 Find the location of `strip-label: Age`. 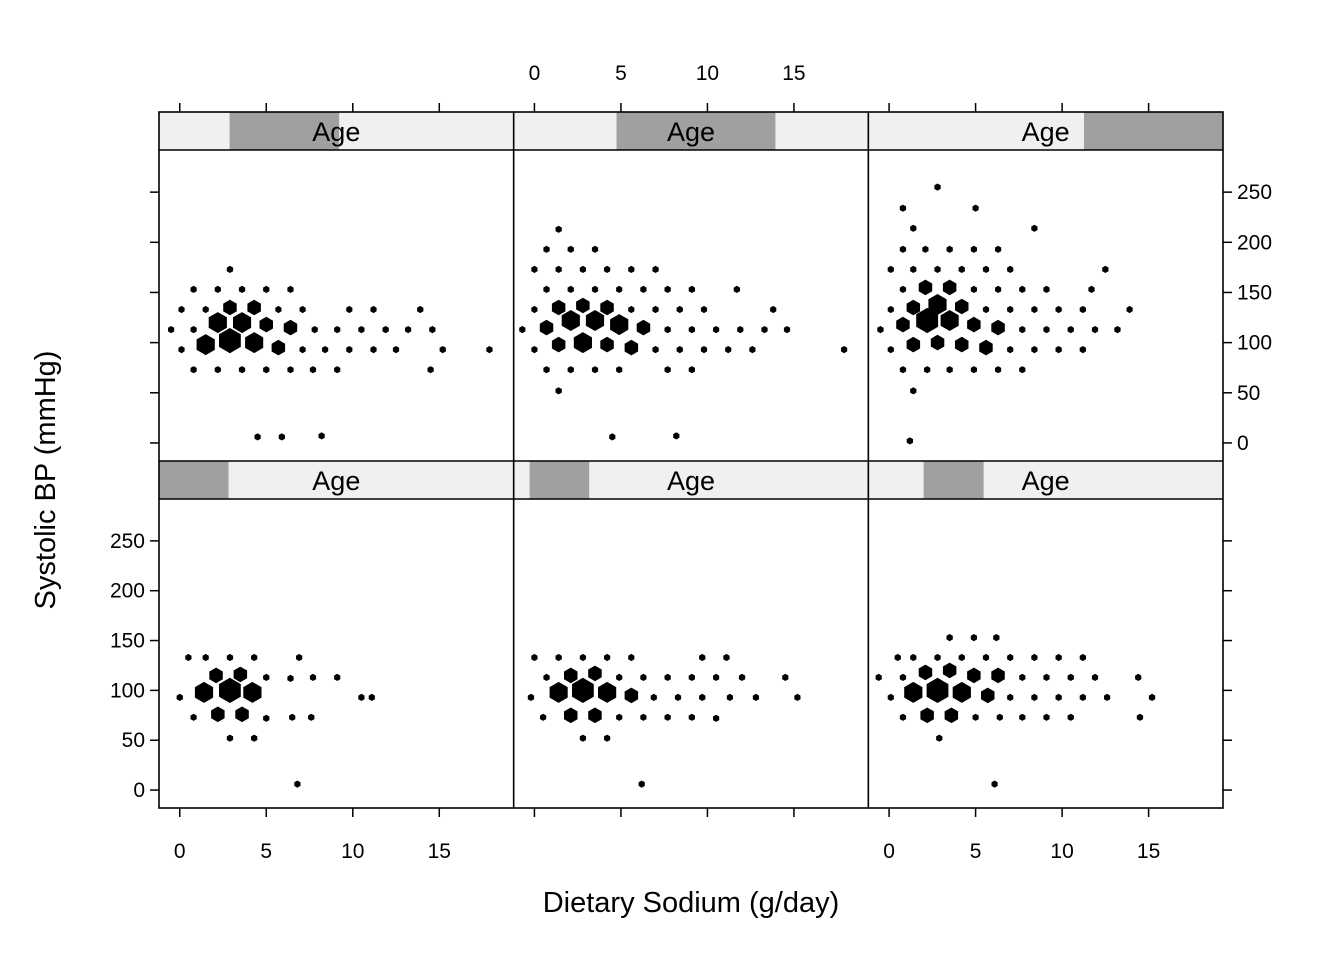

strip-label: Age is located at coordinates (1046, 132).